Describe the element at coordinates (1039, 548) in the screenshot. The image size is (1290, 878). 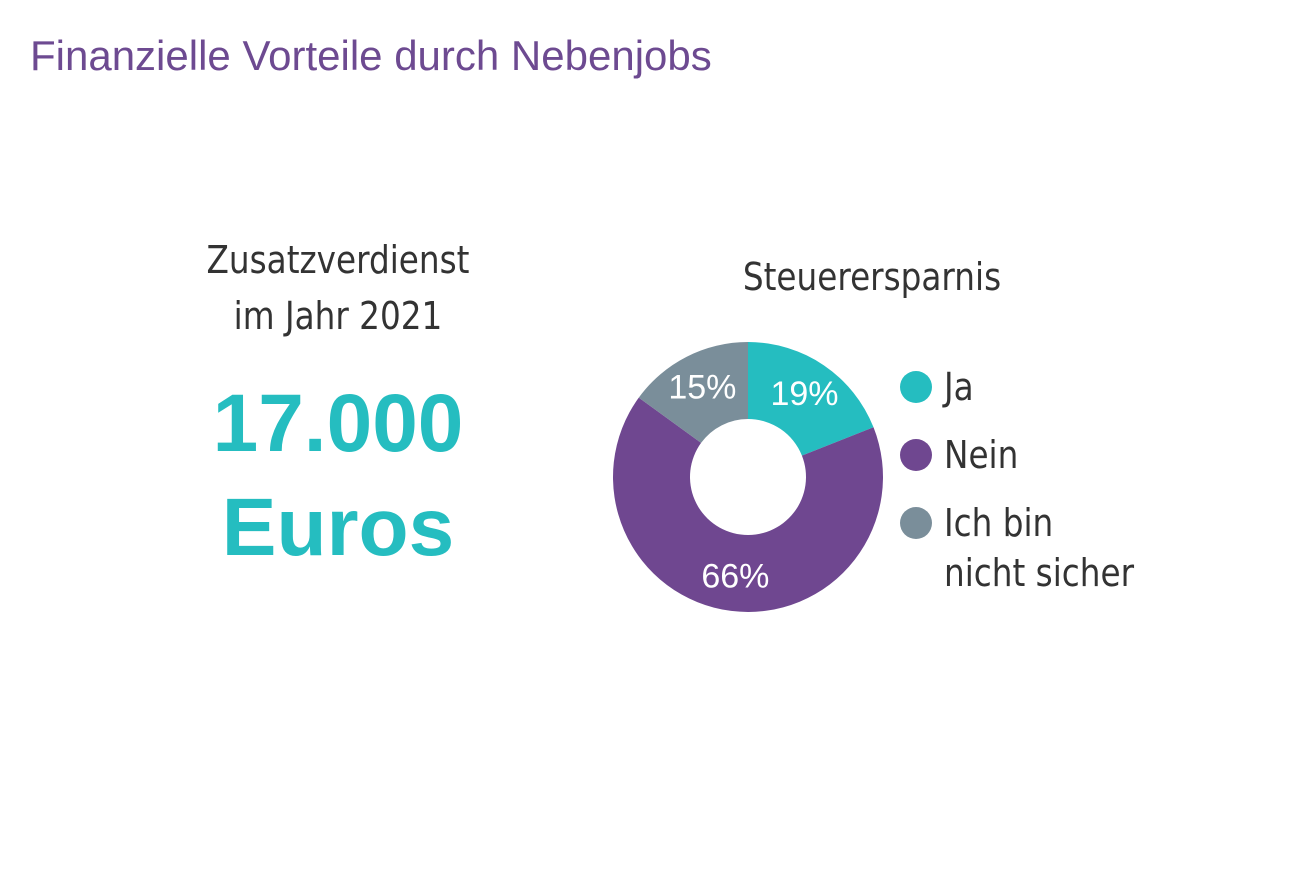
I see `legend-label: Ich bin nicht sicher` at that location.